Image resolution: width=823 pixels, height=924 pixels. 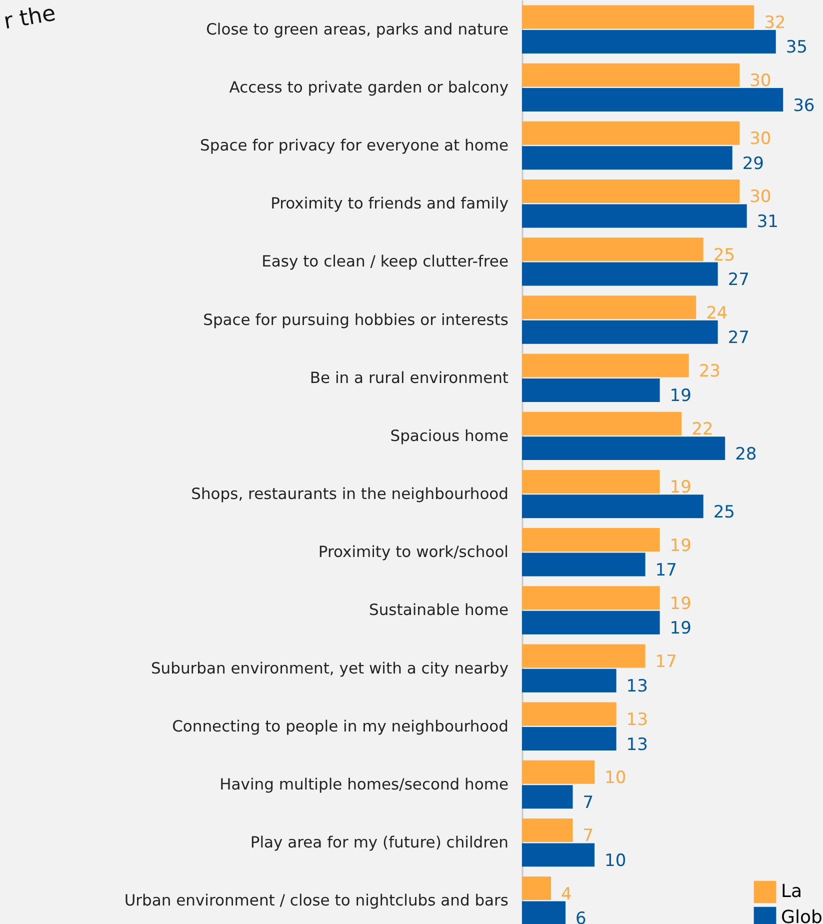 I want to click on y-tick-label: Proximity to friends and family, so click(x=389, y=203).